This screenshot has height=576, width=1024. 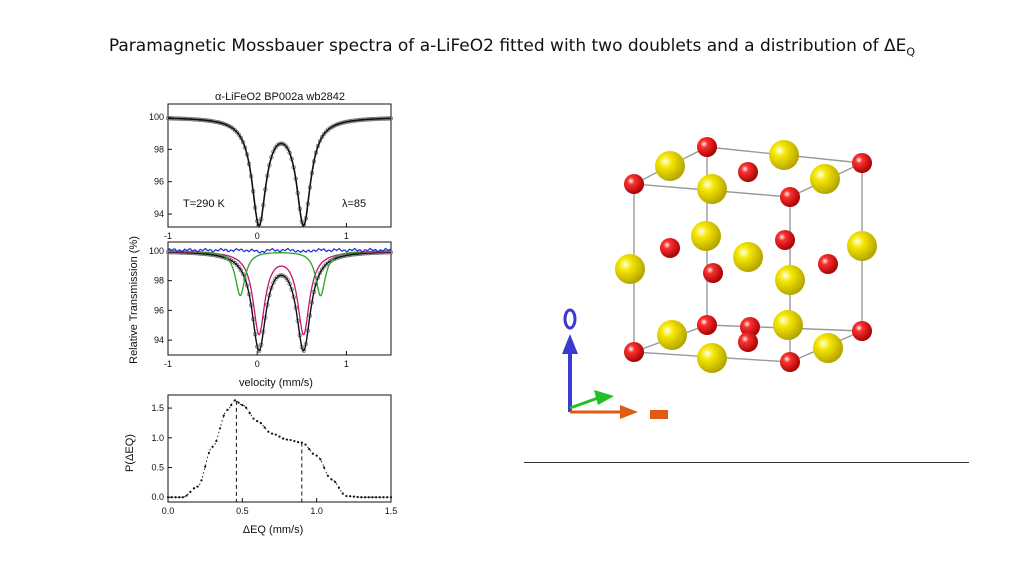 What do you see at coordinates (159, 340) in the screenshot?
I see `c1-ytick-label: 94` at bounding box center [159, 340].